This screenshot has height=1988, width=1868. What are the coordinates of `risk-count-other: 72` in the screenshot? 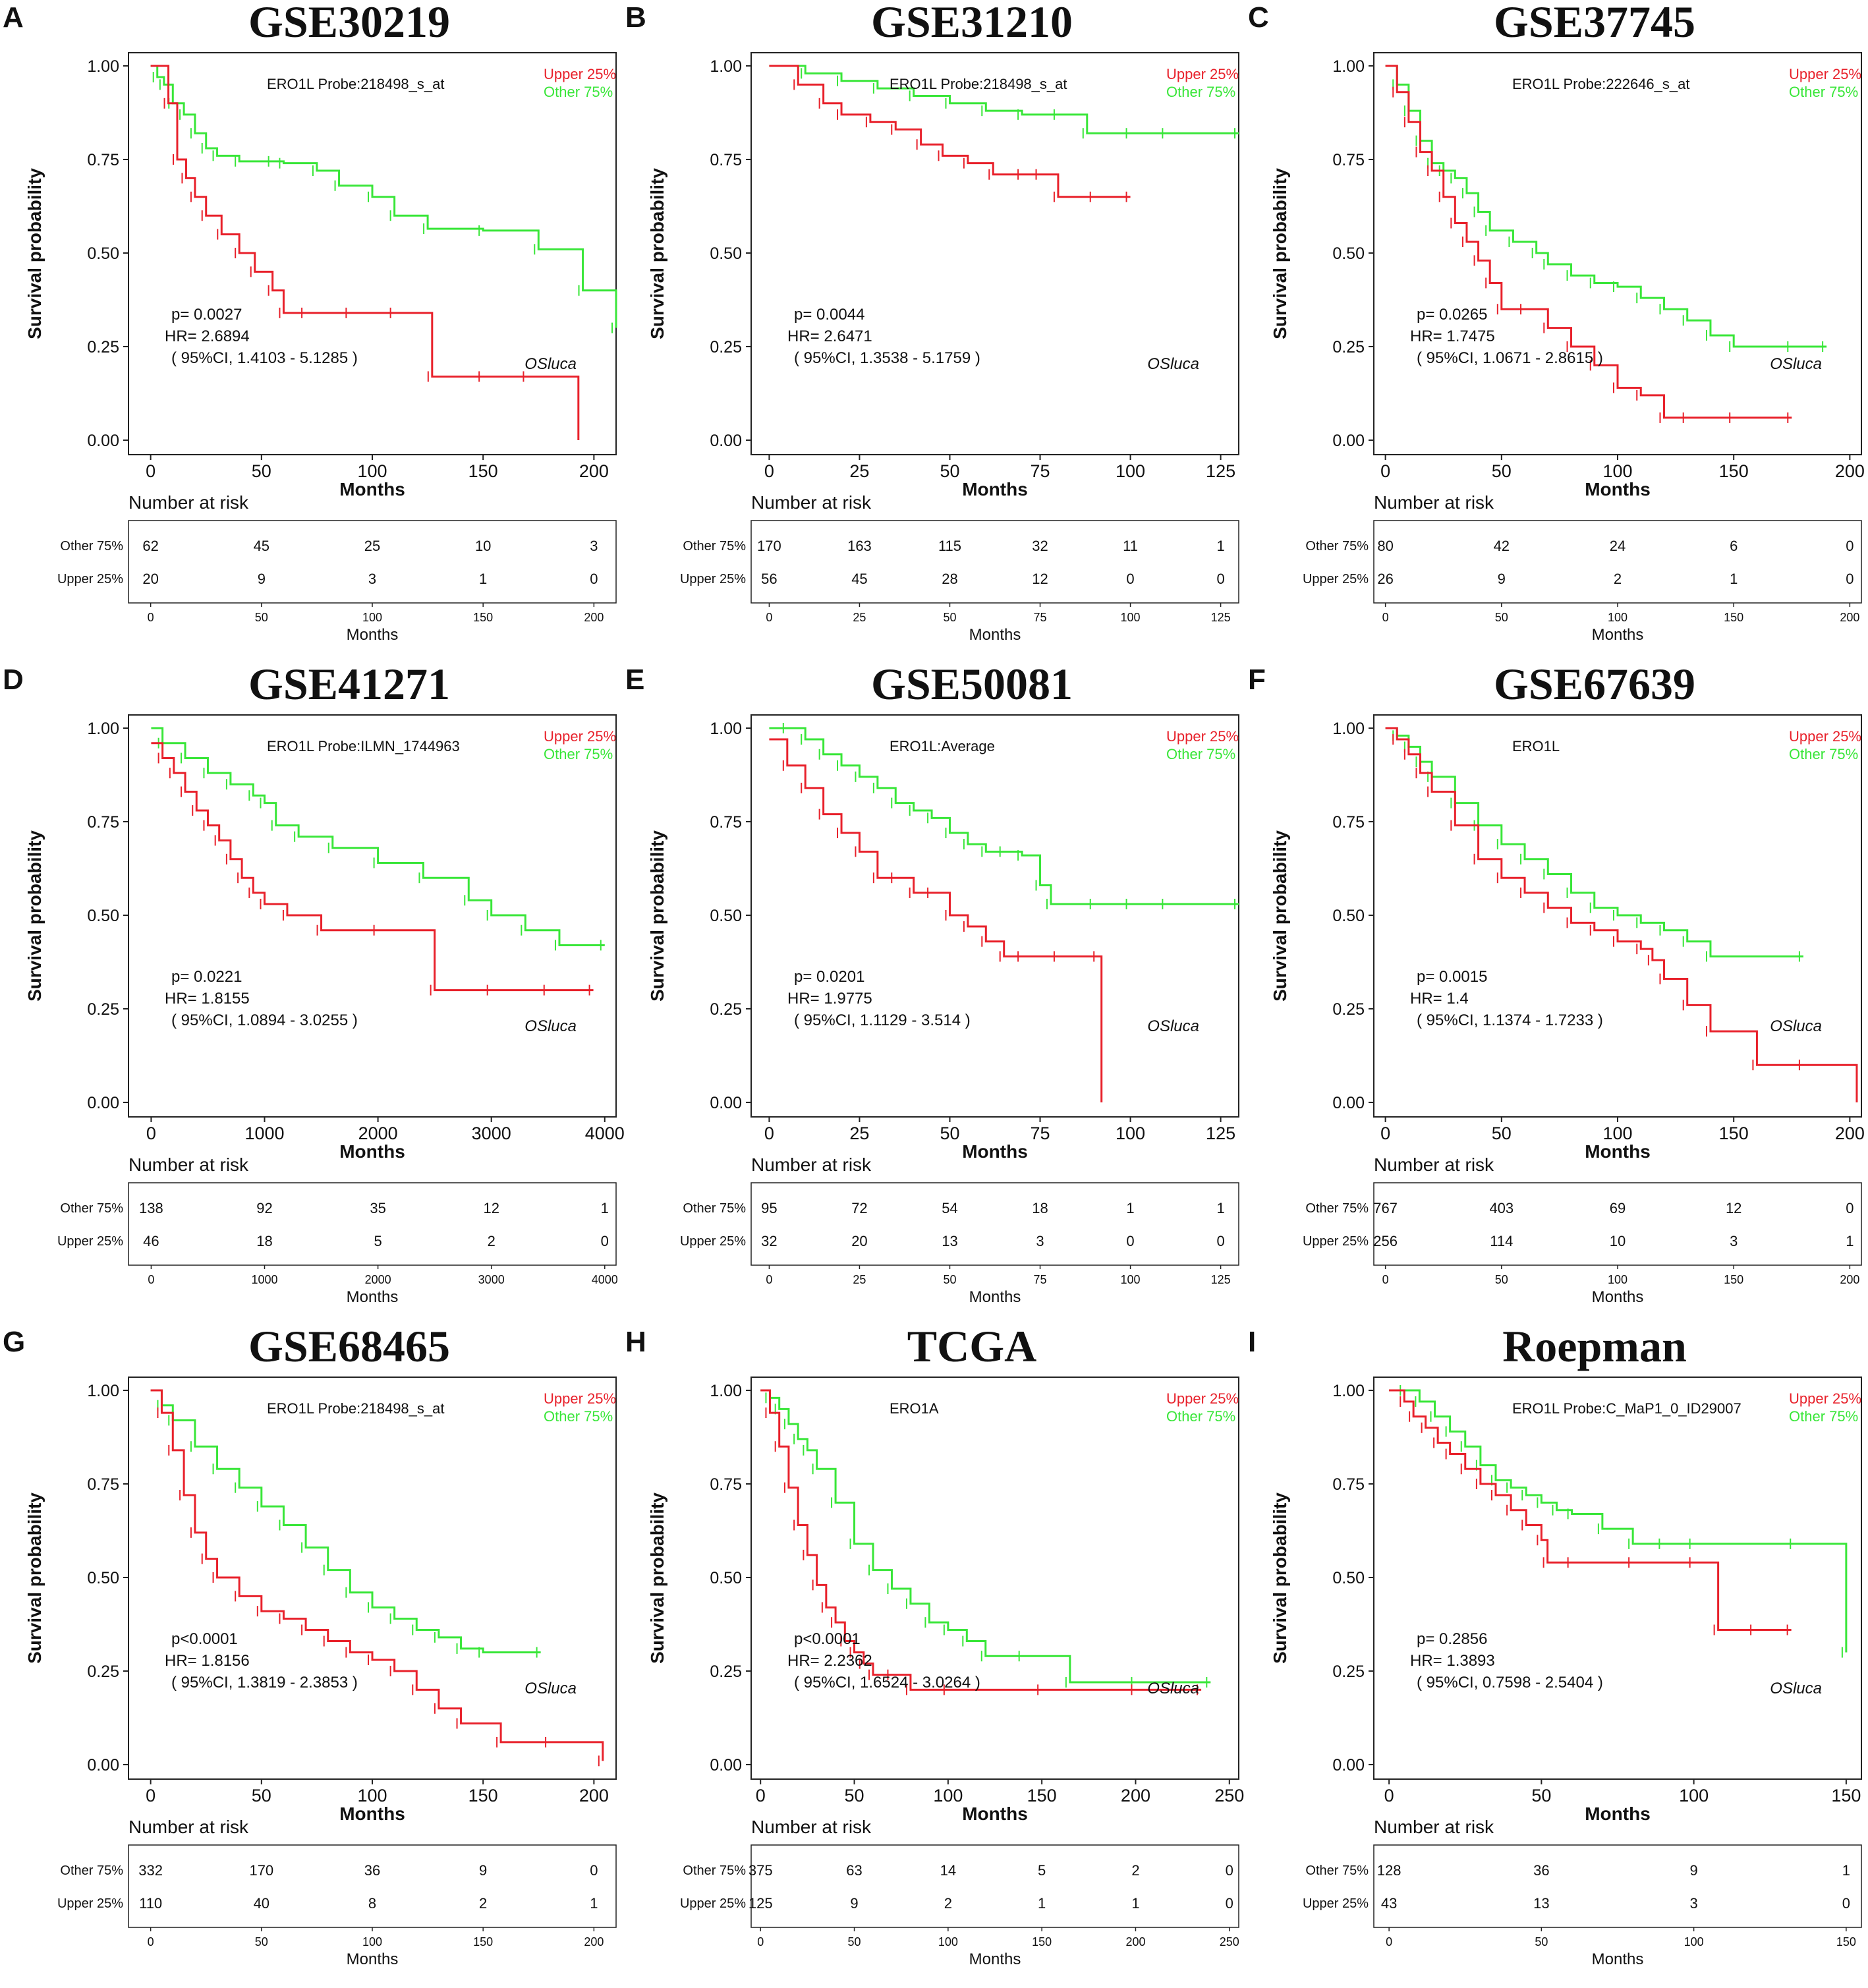 It's located at (859, 1208).